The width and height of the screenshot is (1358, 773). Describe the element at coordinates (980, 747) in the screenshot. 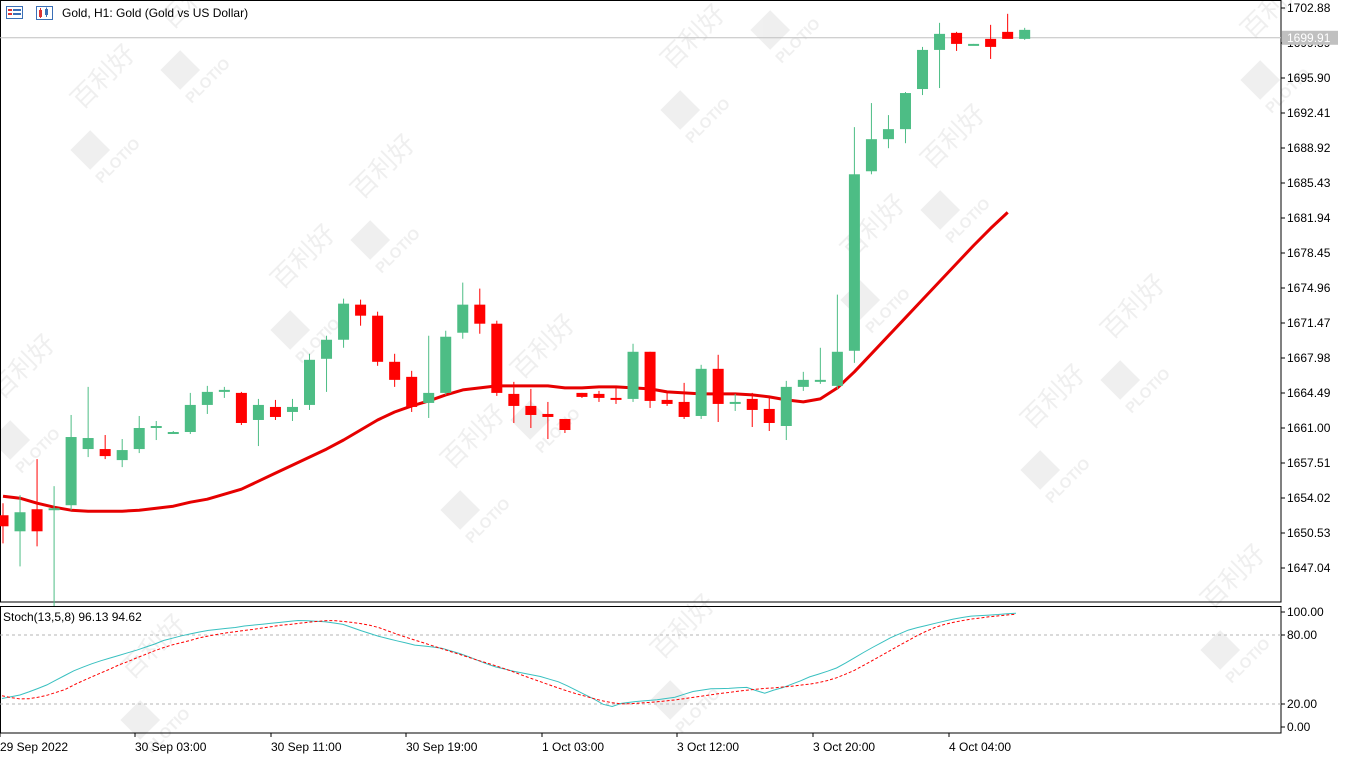

I see `time-tick-label: 4 Oct 04:00` at that location.